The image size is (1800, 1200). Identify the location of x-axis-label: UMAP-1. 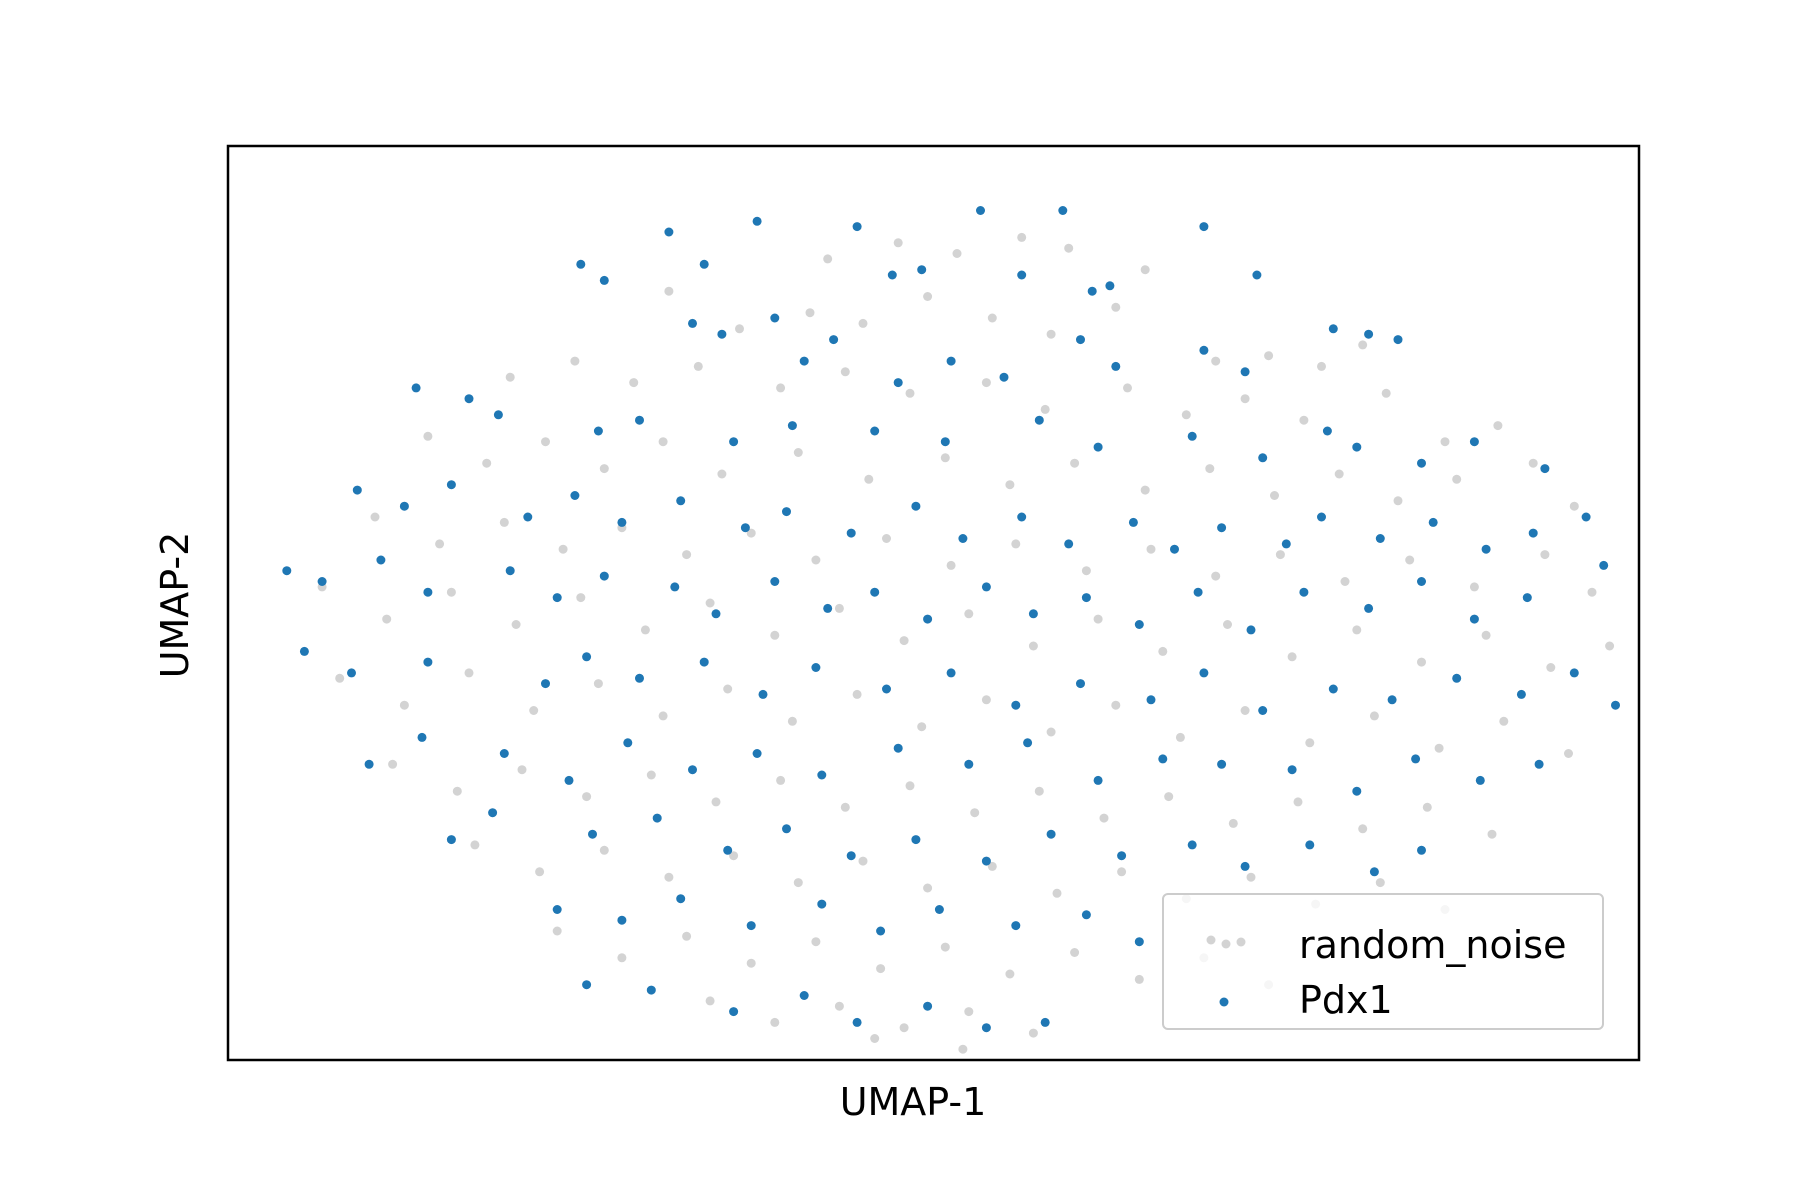
(913, 1102).